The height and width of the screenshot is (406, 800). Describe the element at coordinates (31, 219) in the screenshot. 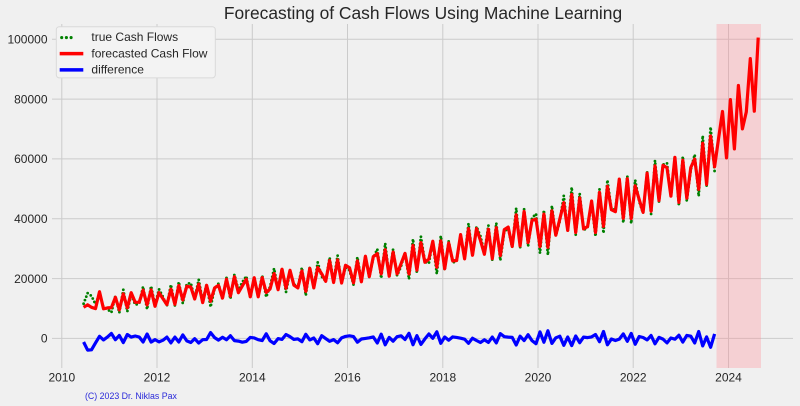

I see `svg-text: 40000` at that location.